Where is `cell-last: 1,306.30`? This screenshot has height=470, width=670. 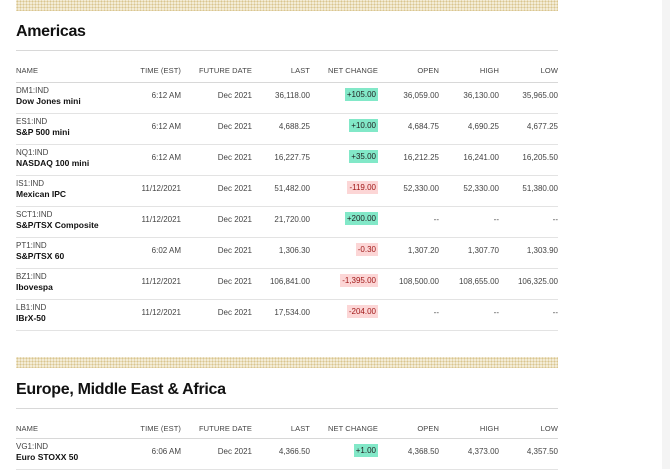
cell-last: 1,306.30 is located at coordinates (294, 250).